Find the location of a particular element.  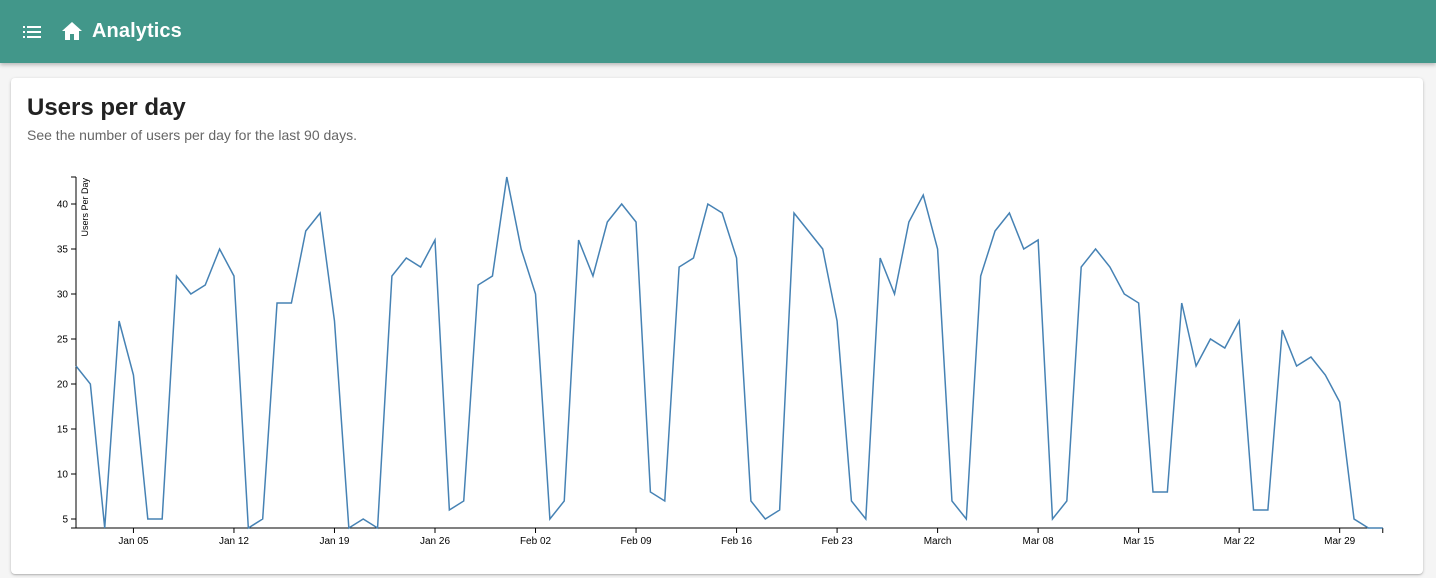

x-tick-label: Jan 26 is located at coordinates (435, 541).